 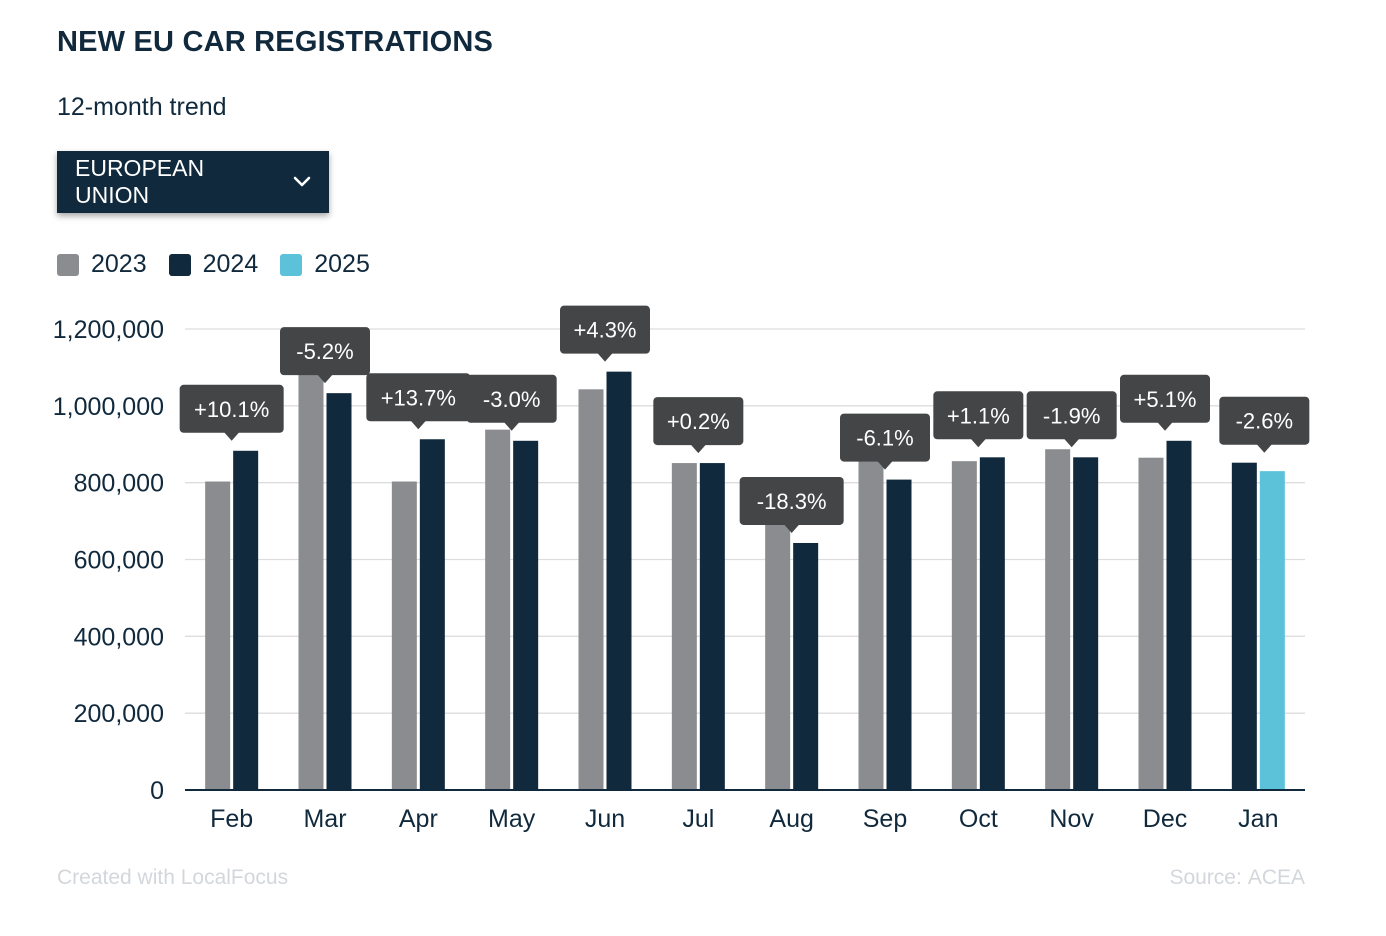 I want to click on bar-2023-apr, so click(x=404, y=635).